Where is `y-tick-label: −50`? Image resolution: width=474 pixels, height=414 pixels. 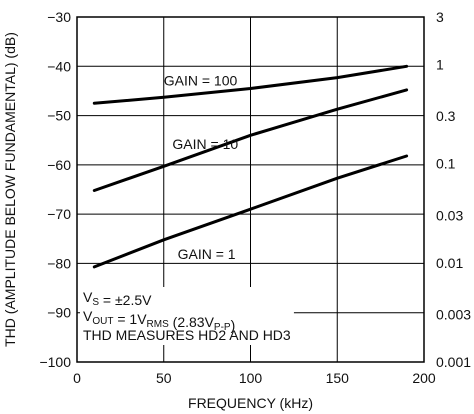 y-tick-label: −50 is located at coordinates (59, 116).